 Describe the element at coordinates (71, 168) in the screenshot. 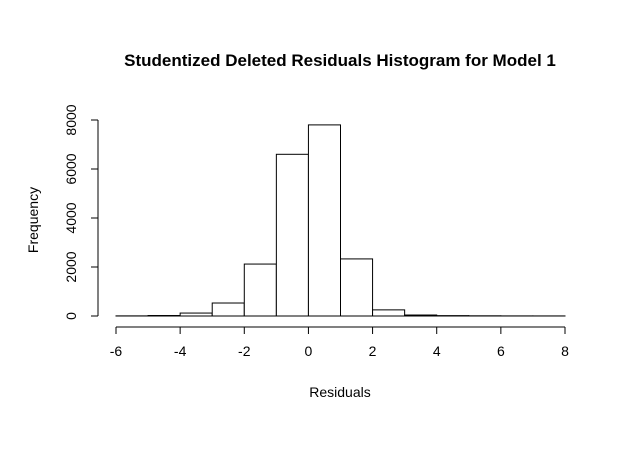

I see `y-tick-label: 6000` at that location.